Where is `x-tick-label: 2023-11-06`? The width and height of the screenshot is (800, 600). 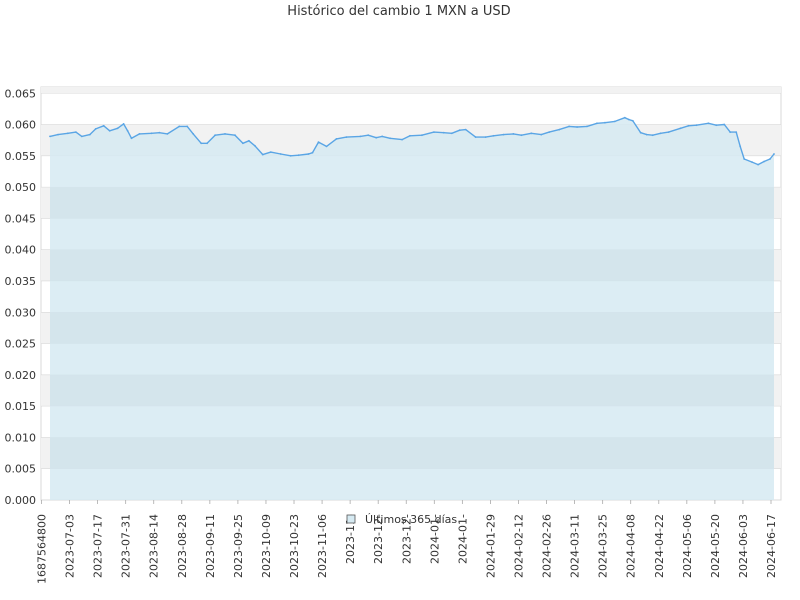
x-tick-label: 2023-11-06 is located at coordinates (322, 546).